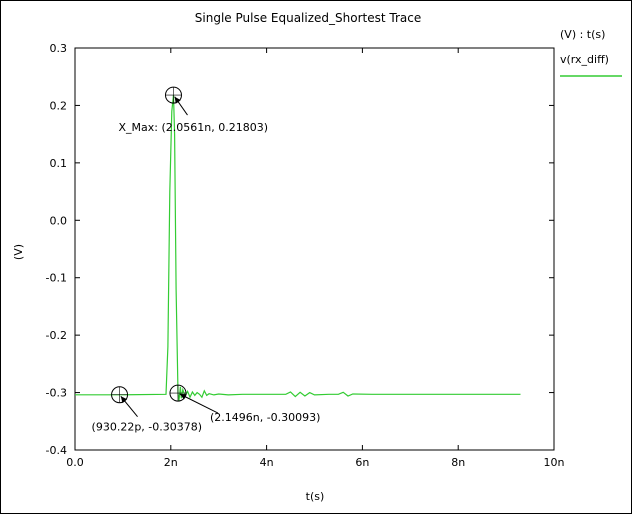 The image size is (632, 514). Describe the element at coordinates (591, 52) in the screenshot. I see `legend: (V) : t(s) v(rx_diff)` at that location.